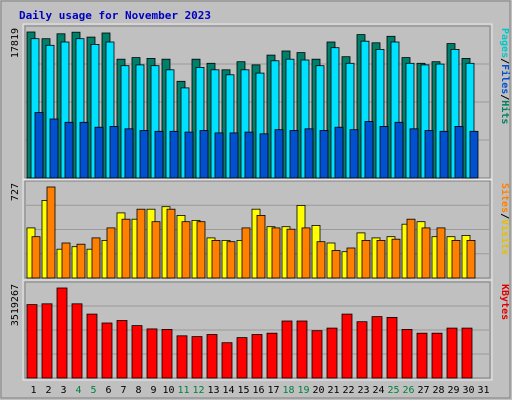 The width and height of the screenshot is (512, 400). What do you see at coordinates (348, 390) in the screenshot?
I see `x-tick-label-22: 22` at bounding box center [348, 390].